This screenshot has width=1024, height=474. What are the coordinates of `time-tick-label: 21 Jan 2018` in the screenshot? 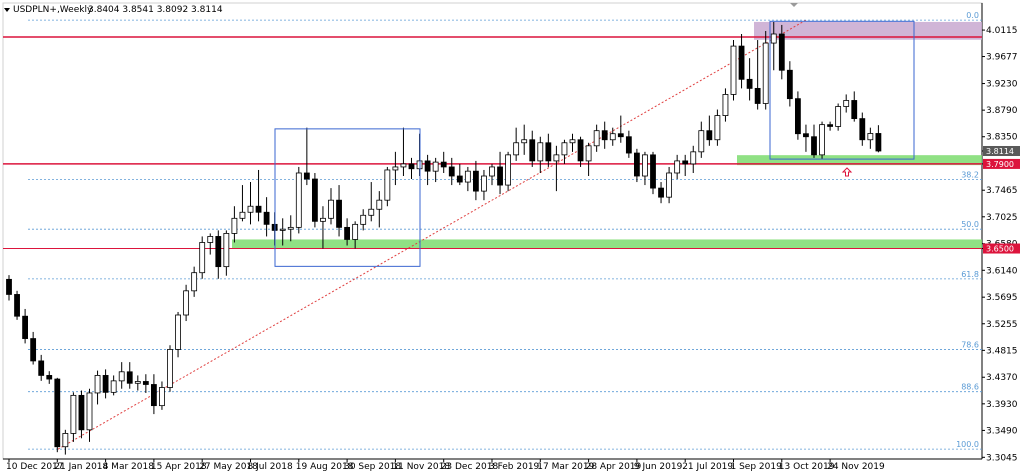 It's located at (81, 467).